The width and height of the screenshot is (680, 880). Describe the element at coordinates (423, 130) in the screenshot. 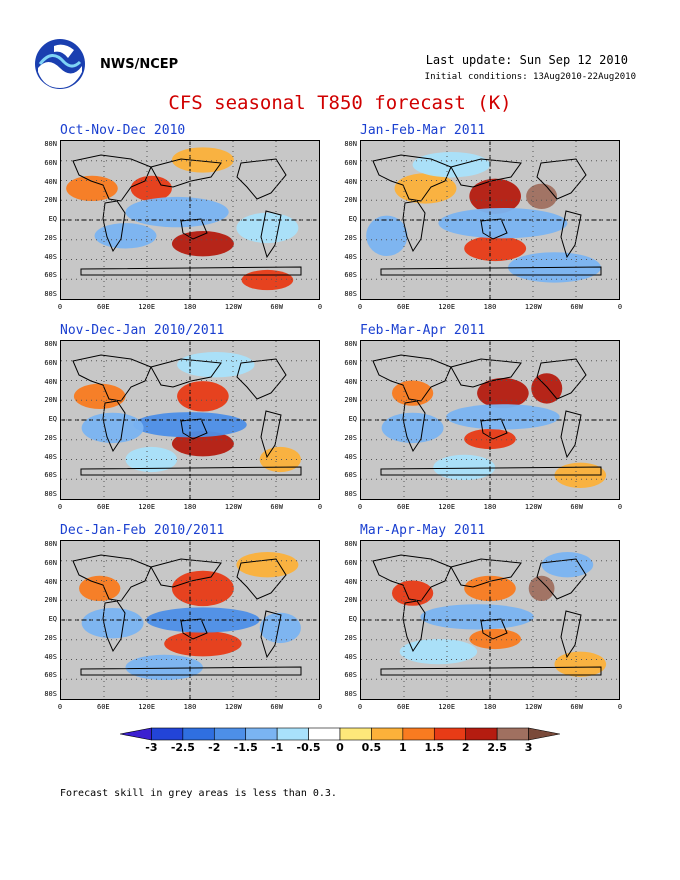

I see `panel-title: Jan-Feb-Mar 2011` at that location.